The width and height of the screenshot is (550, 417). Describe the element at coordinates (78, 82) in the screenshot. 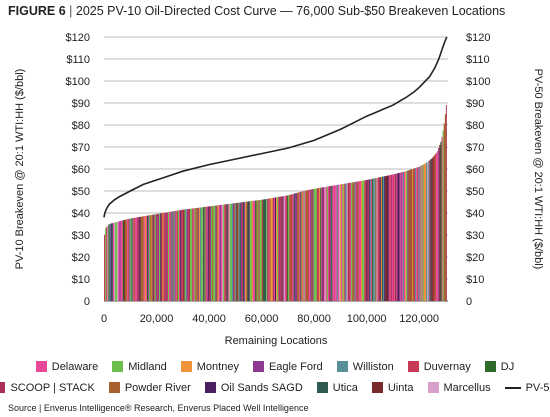

I see `y-tick-label-left: $100` at that location.